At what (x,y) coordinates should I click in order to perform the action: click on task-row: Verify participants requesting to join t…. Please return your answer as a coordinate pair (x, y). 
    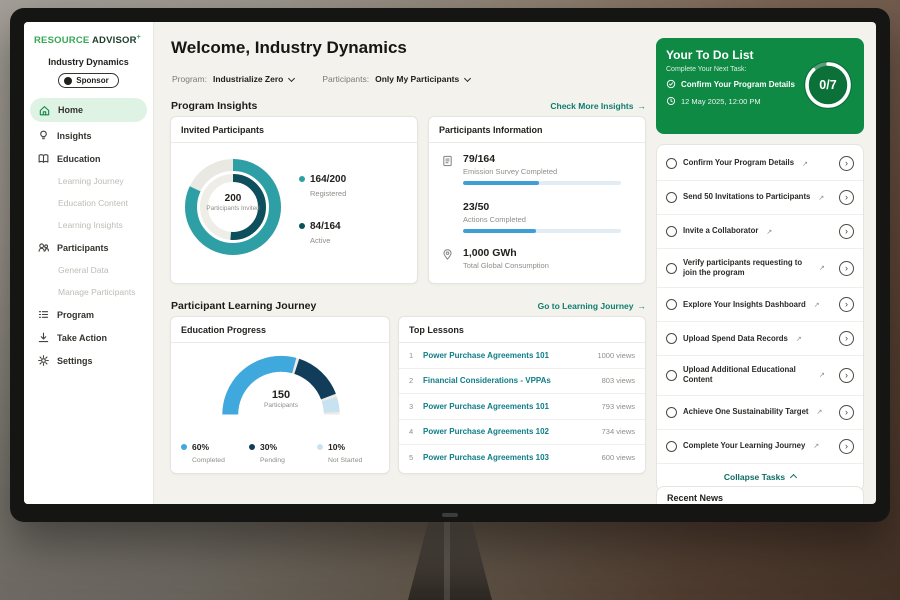
    Looking at the image, I should click on (760, 269).